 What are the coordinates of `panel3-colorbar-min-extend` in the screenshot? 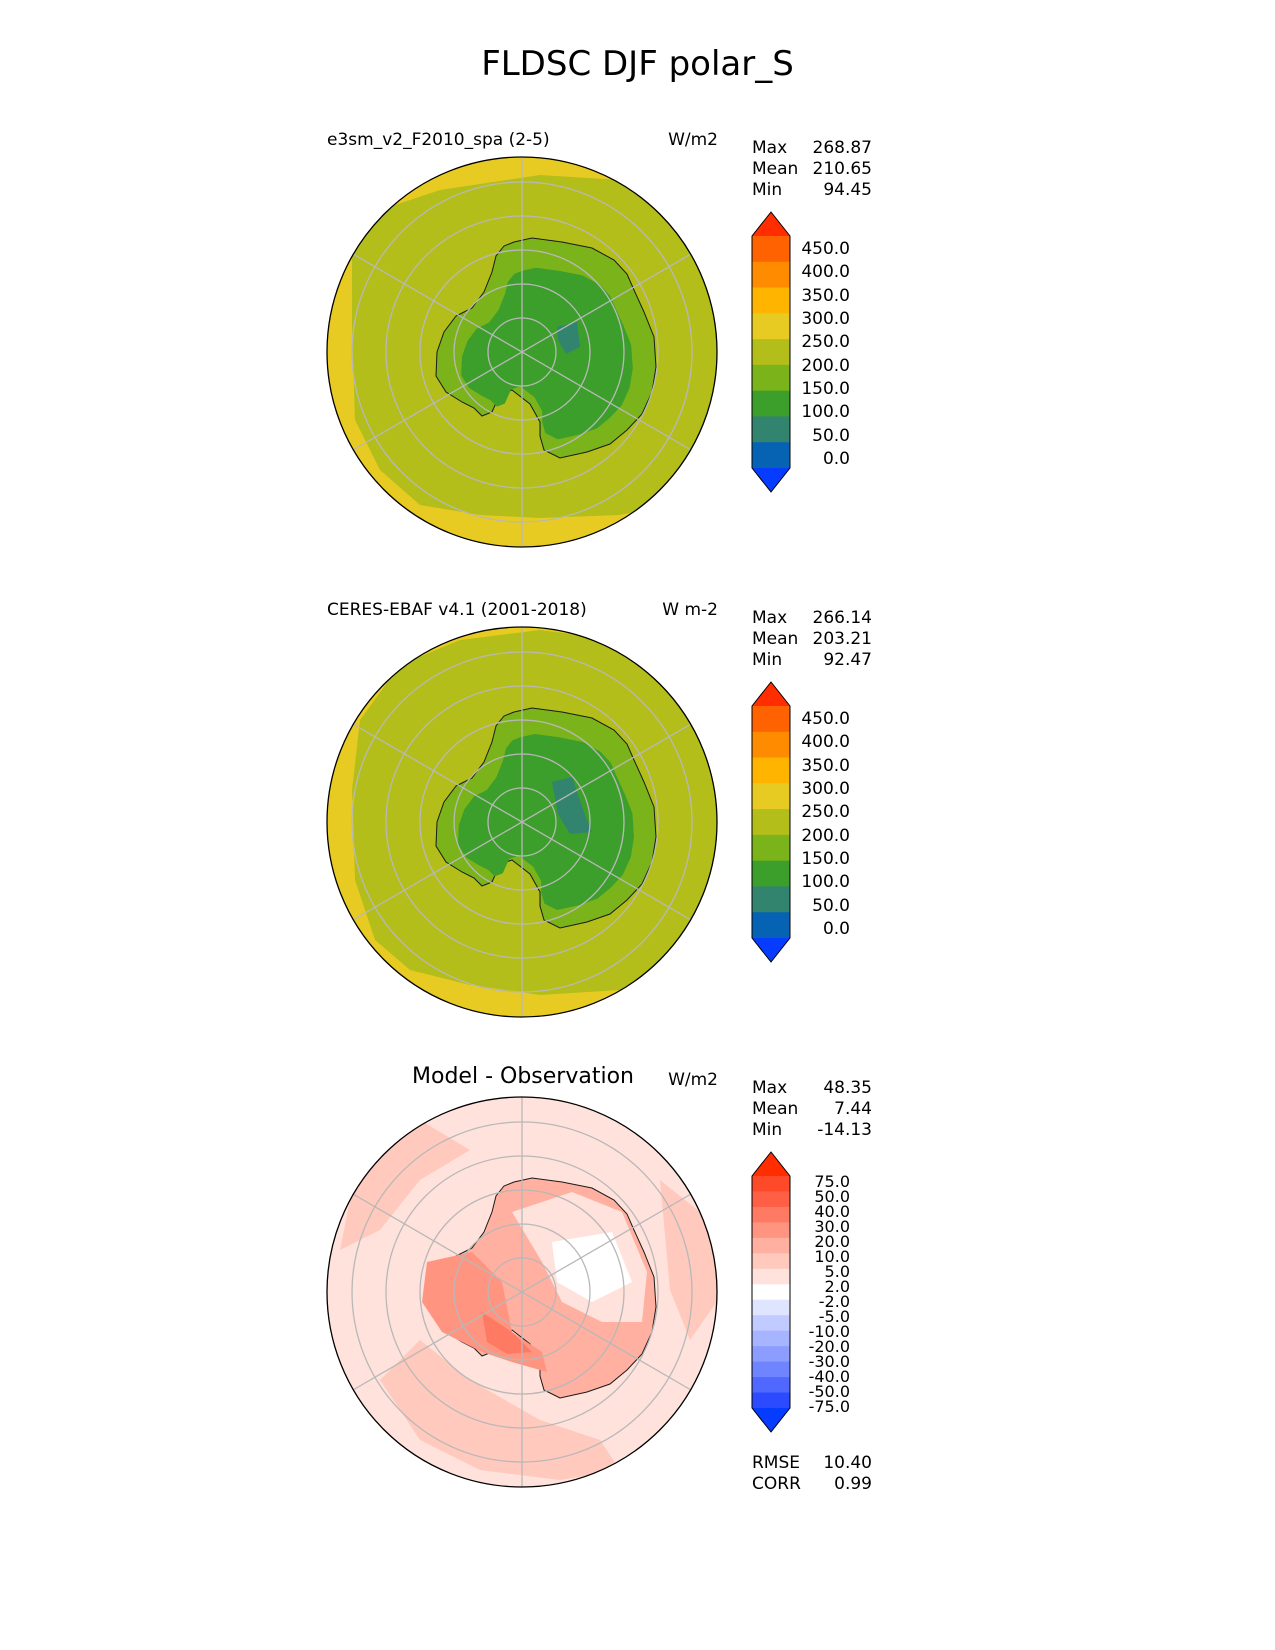 It's located at (771, 1420).